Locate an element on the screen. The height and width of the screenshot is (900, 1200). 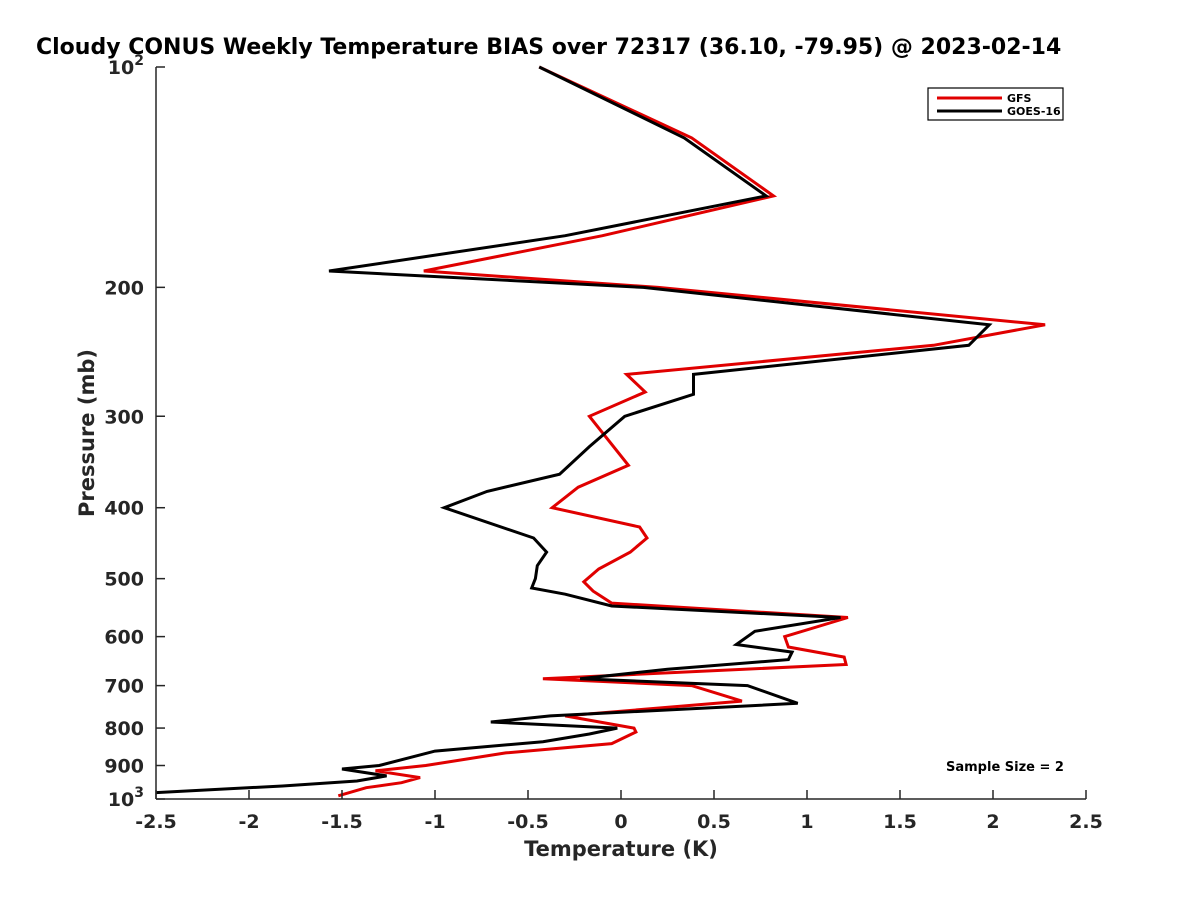
y-tick-label: 500 is located at coordinates (124, 580).